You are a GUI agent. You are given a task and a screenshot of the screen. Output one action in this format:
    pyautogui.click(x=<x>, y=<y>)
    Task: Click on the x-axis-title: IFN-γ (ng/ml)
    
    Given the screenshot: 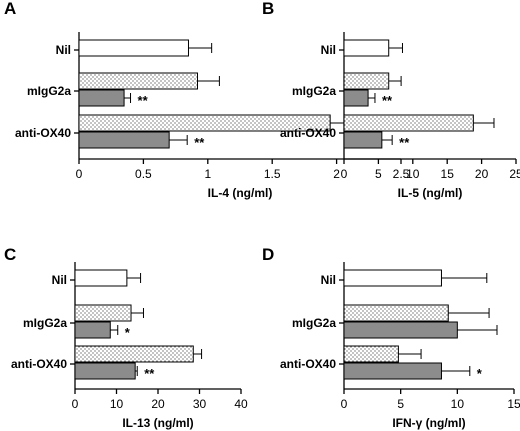 What is the action you would take?
    pyautogui.click(x=428, y=423)
    